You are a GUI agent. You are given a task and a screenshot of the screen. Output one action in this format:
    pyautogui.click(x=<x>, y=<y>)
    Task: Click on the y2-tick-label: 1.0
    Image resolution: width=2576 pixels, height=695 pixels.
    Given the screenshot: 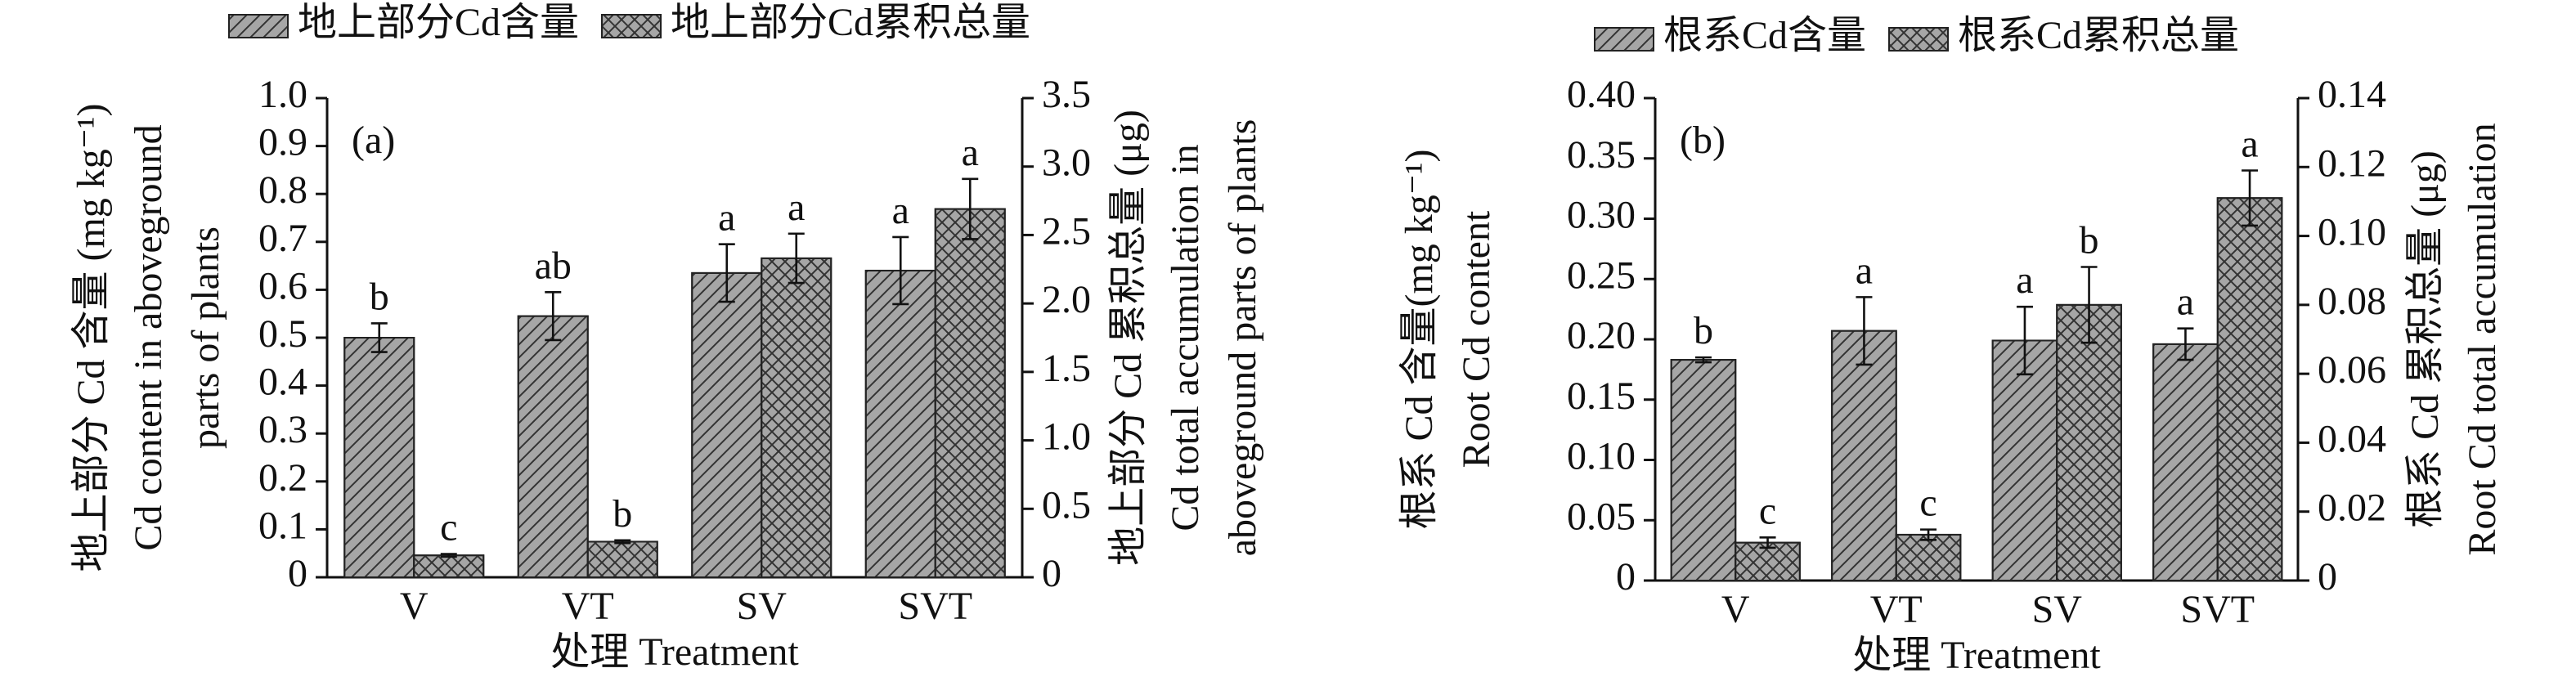 What is the action you would take?
    pyautogui.click(x=1066, y=437)
    